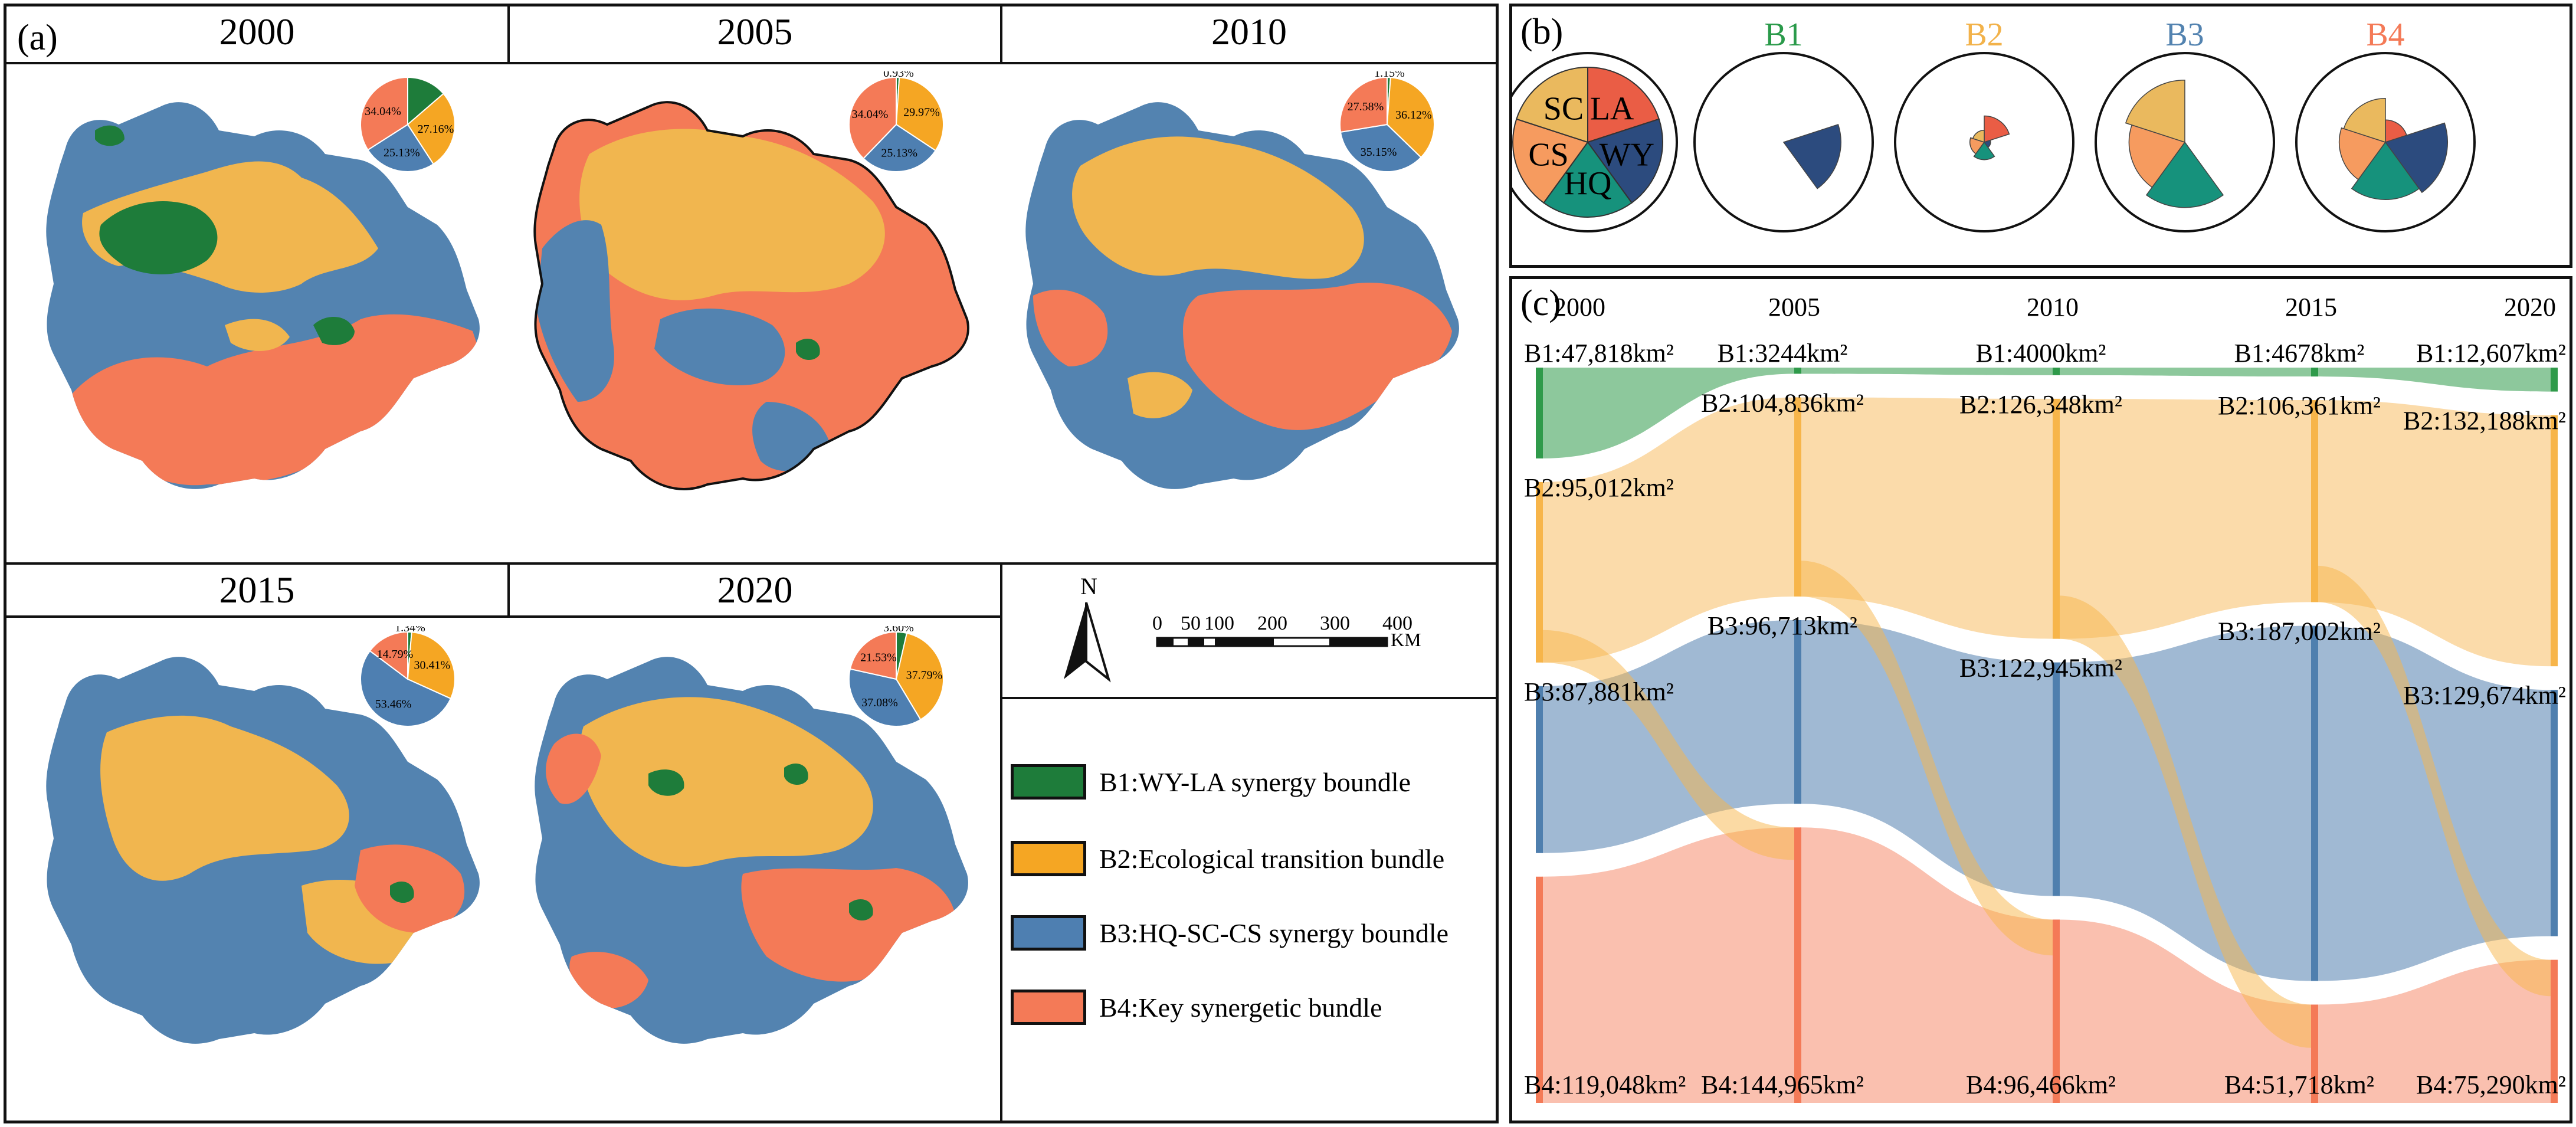 The image size is (2576, 1127). I want to click on sankey-label-b1-2015: B1:4678km², so click(2299, 353).